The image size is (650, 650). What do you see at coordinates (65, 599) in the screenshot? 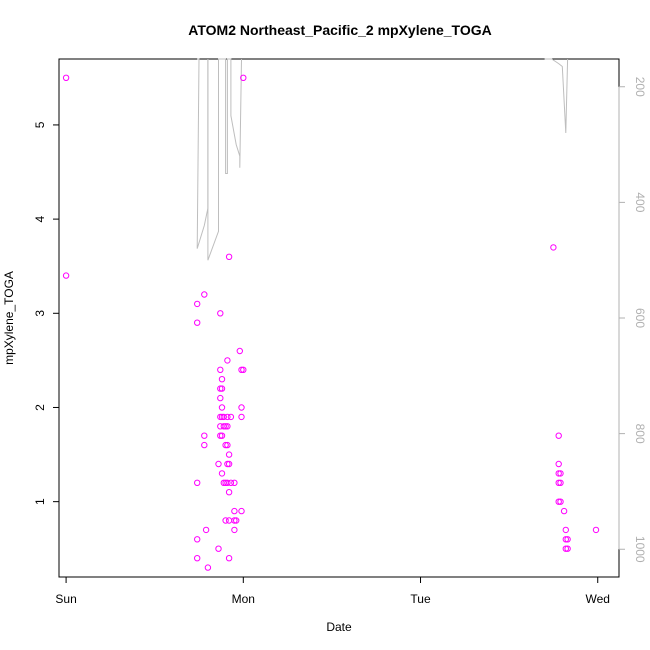
I see `x-tick-label: Sun` at bounding box center [65, 599].